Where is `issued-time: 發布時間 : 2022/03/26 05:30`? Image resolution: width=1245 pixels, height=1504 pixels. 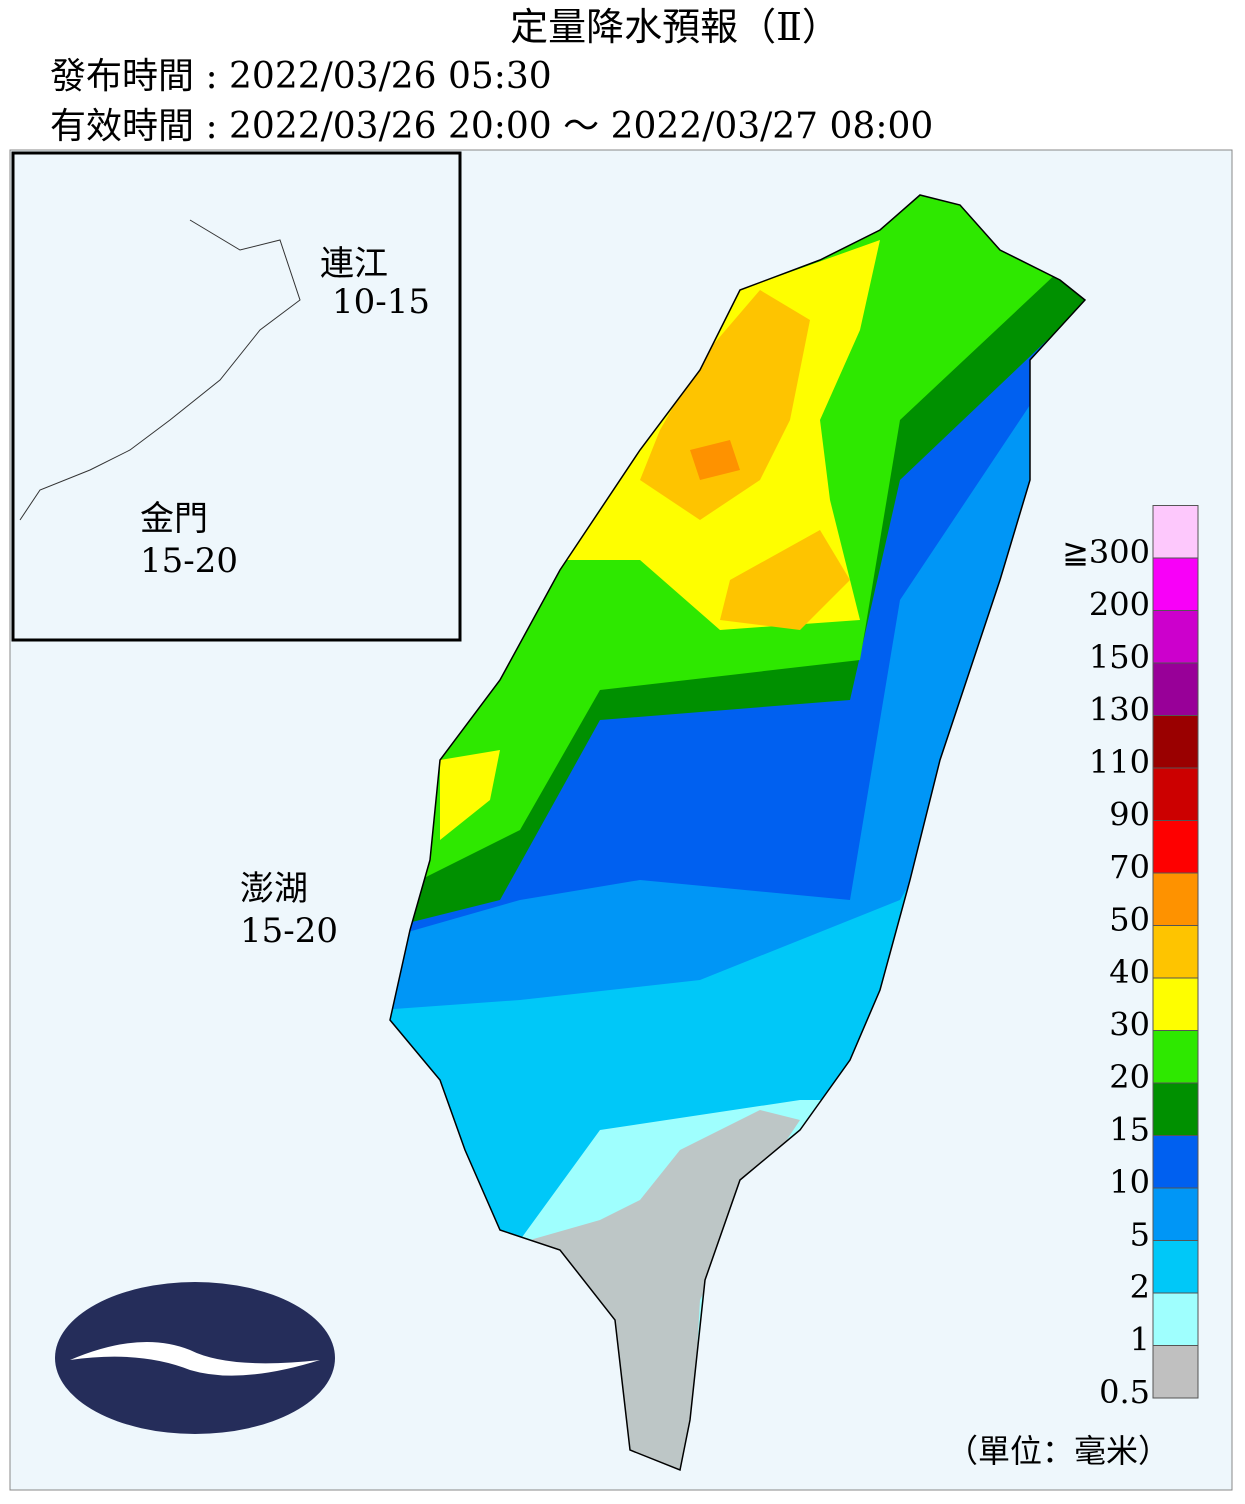 issued-time: 發布時間 : 2022/03/26 05:30 is located at coordinates (301, 76).